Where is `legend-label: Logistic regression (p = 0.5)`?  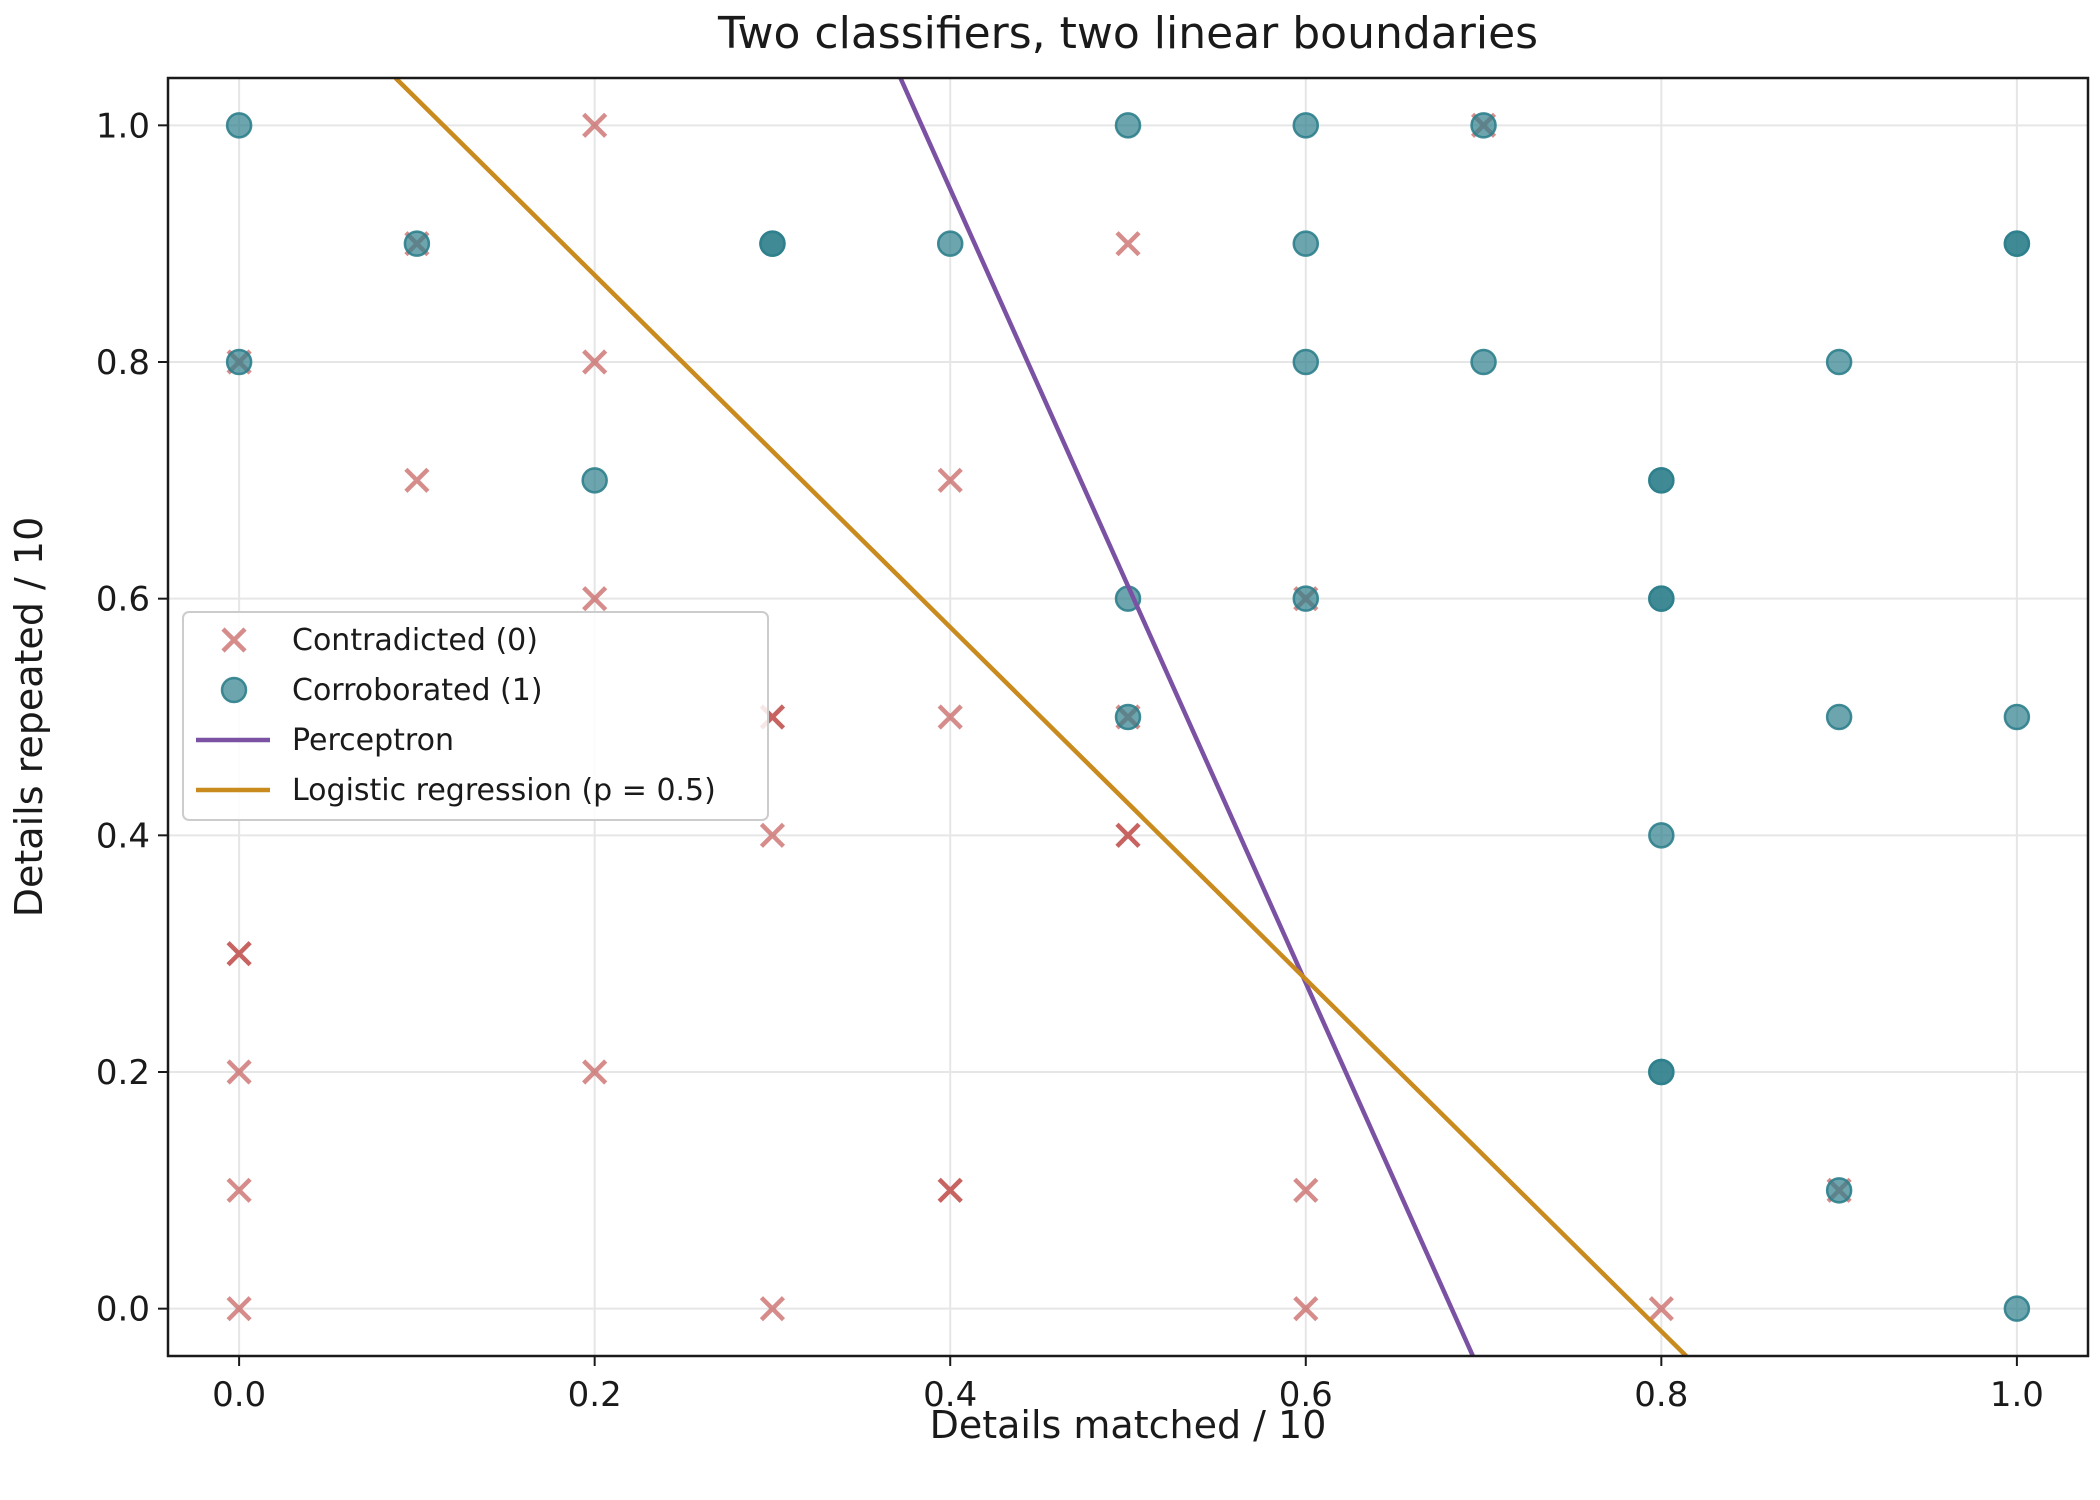
legend-label: Logistic regression (p = 0.5) is located at coordinates (504, 790).